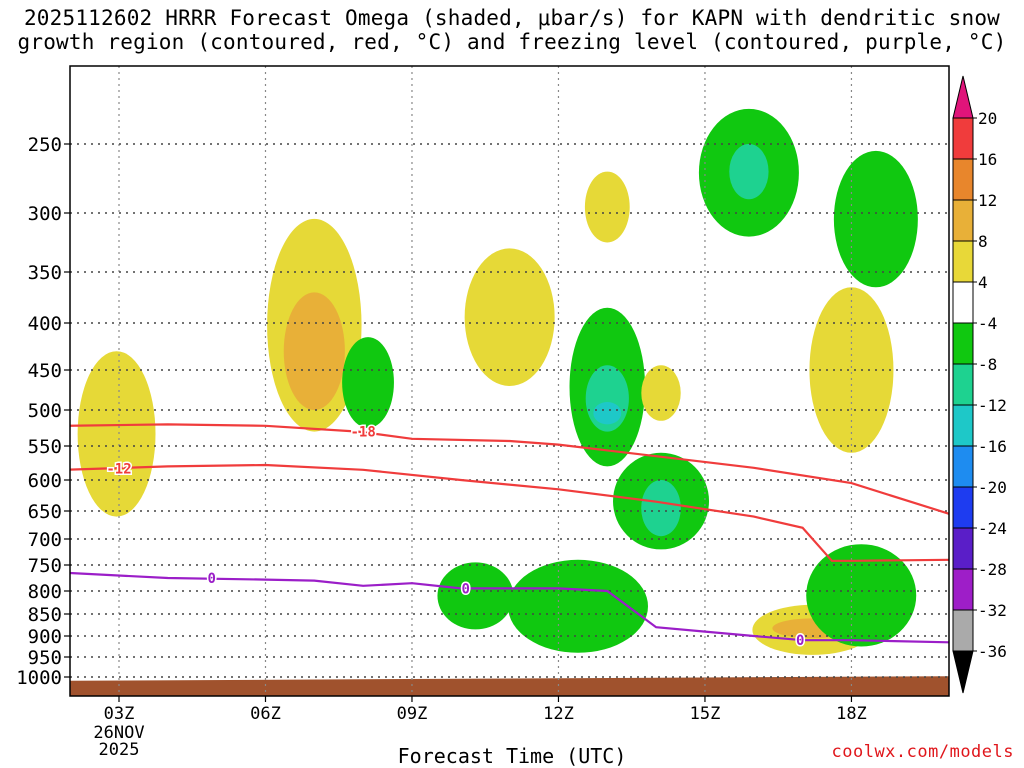 This screenshot has height=768, width=1024. Describe the element at coordinates (412, 714) in the screenshot. I see `x-tick-label-09Z: 09Z` at that location.